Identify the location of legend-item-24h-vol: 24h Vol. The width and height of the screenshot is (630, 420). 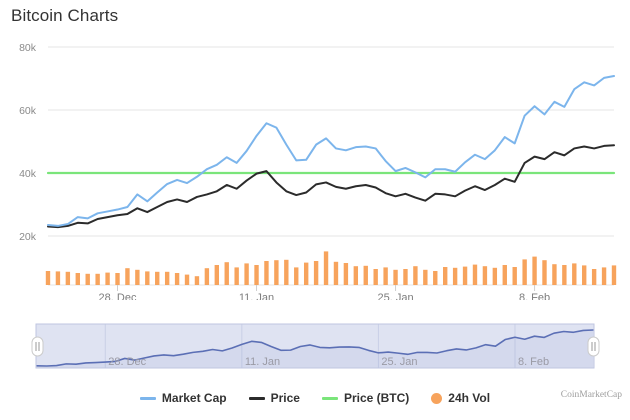
(460, 398).